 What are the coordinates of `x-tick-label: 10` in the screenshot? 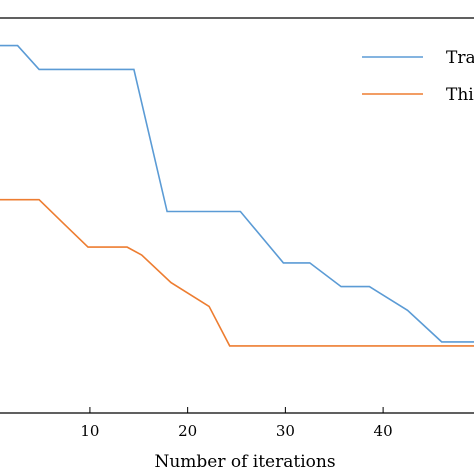 It's located at (89, 431).